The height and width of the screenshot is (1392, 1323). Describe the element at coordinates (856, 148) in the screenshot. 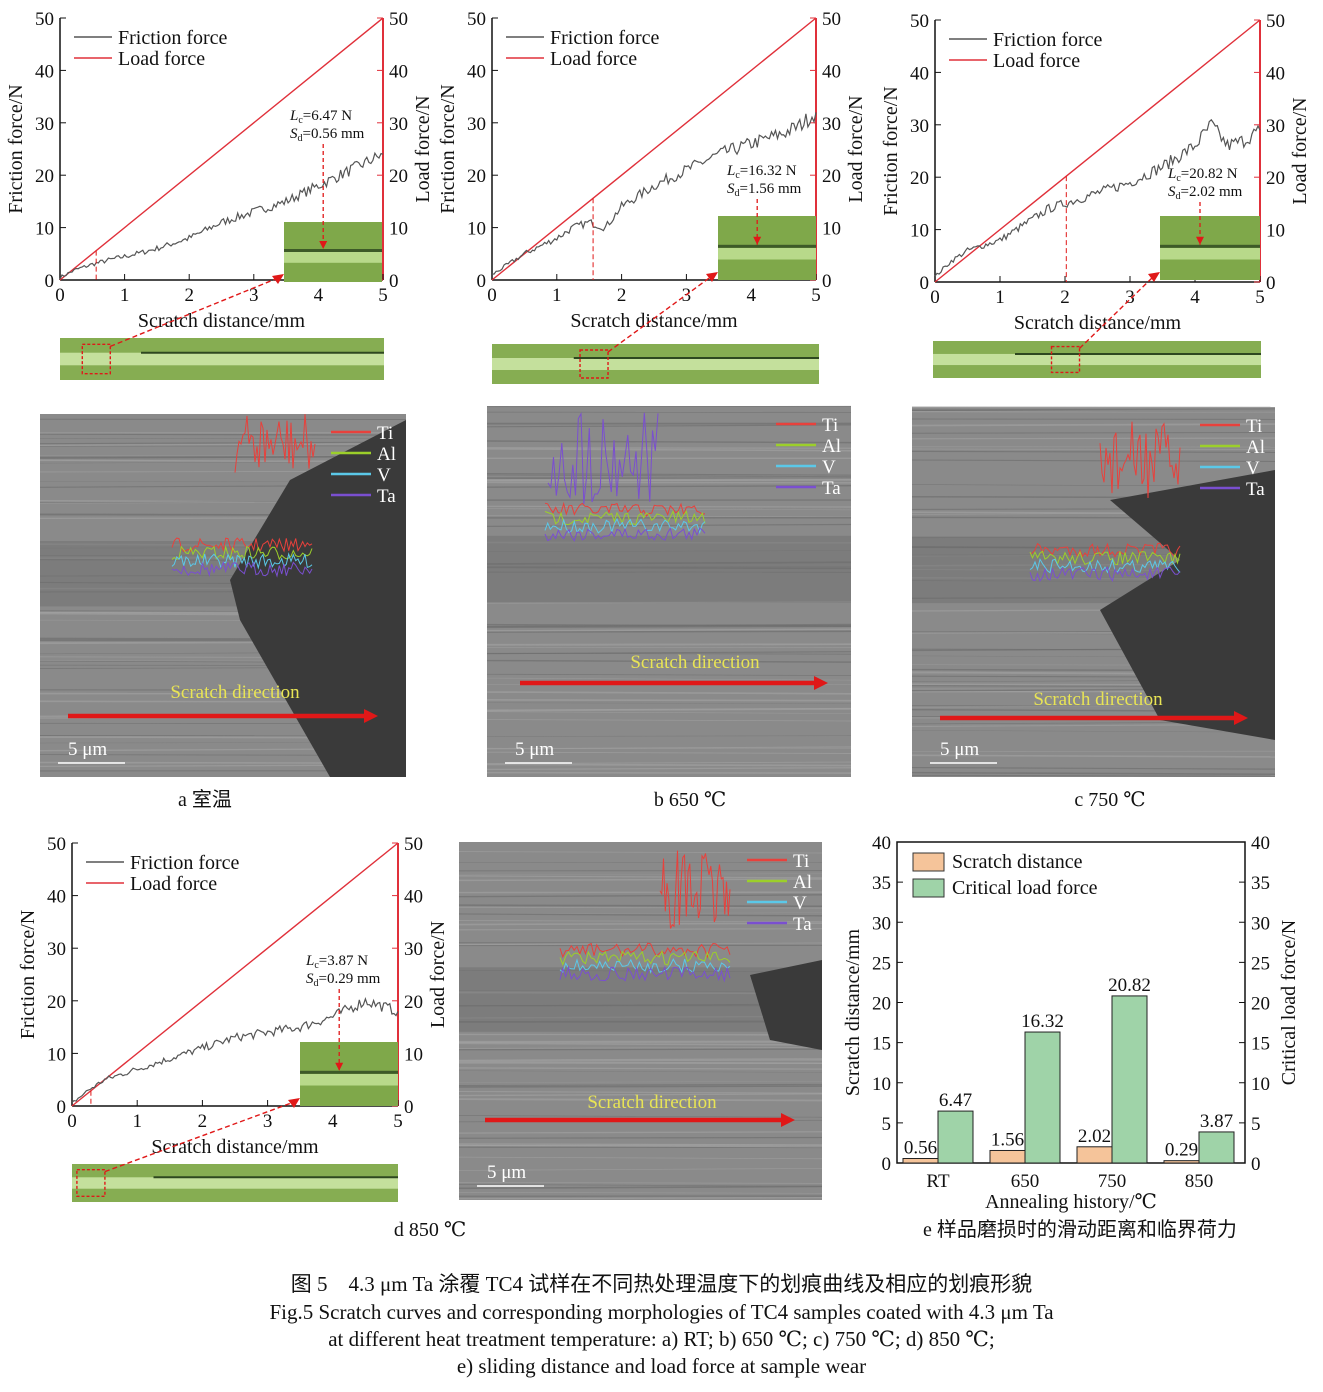

I see `y-right-axis-label: Load force/N` at that location.